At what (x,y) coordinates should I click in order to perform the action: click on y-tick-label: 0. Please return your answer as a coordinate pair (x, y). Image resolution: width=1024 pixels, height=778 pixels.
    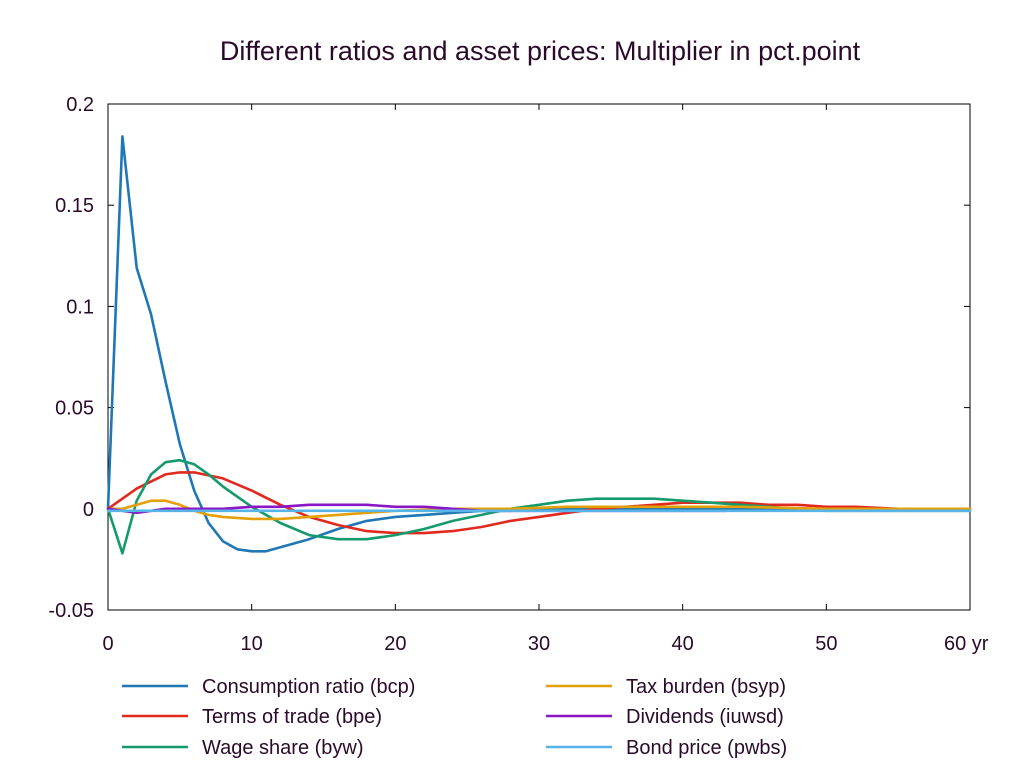
    Looking at the image, I should click on (88, 510).